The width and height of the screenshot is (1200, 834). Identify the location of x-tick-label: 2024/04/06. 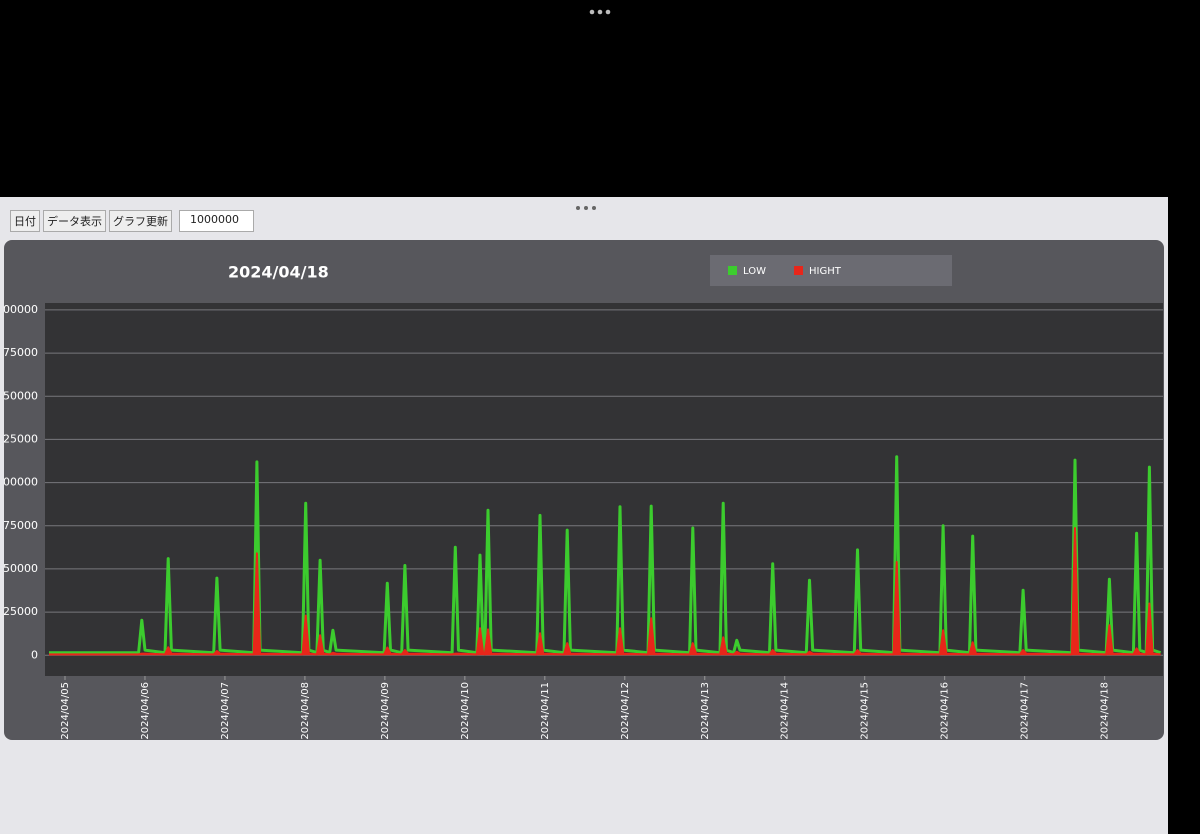
(145, 711).